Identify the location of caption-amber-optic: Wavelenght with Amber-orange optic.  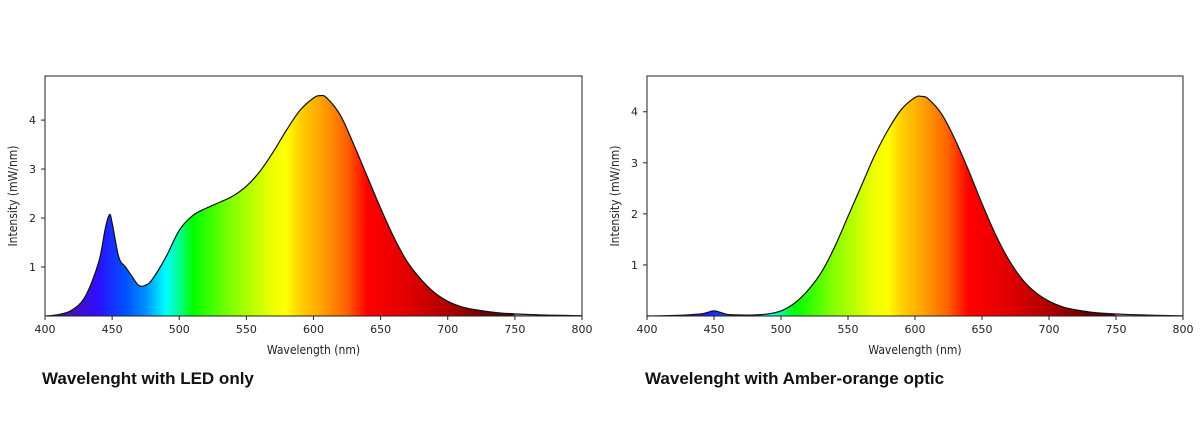
(795, 378).